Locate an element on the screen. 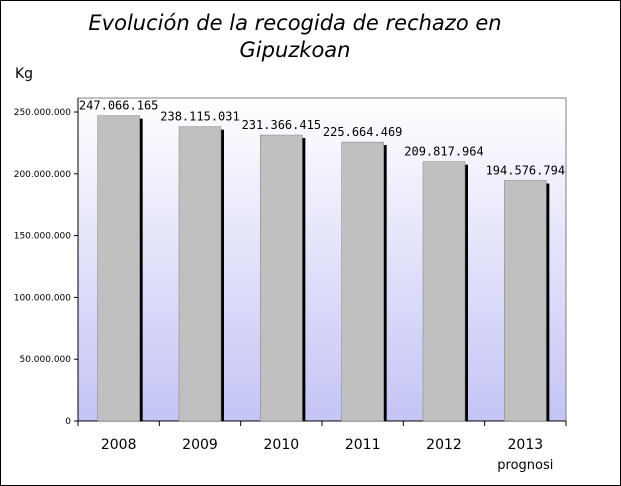 This screenshot has height=486, width=621. y-tick-label: 50.000.000 is located at coordinates (45, 360).